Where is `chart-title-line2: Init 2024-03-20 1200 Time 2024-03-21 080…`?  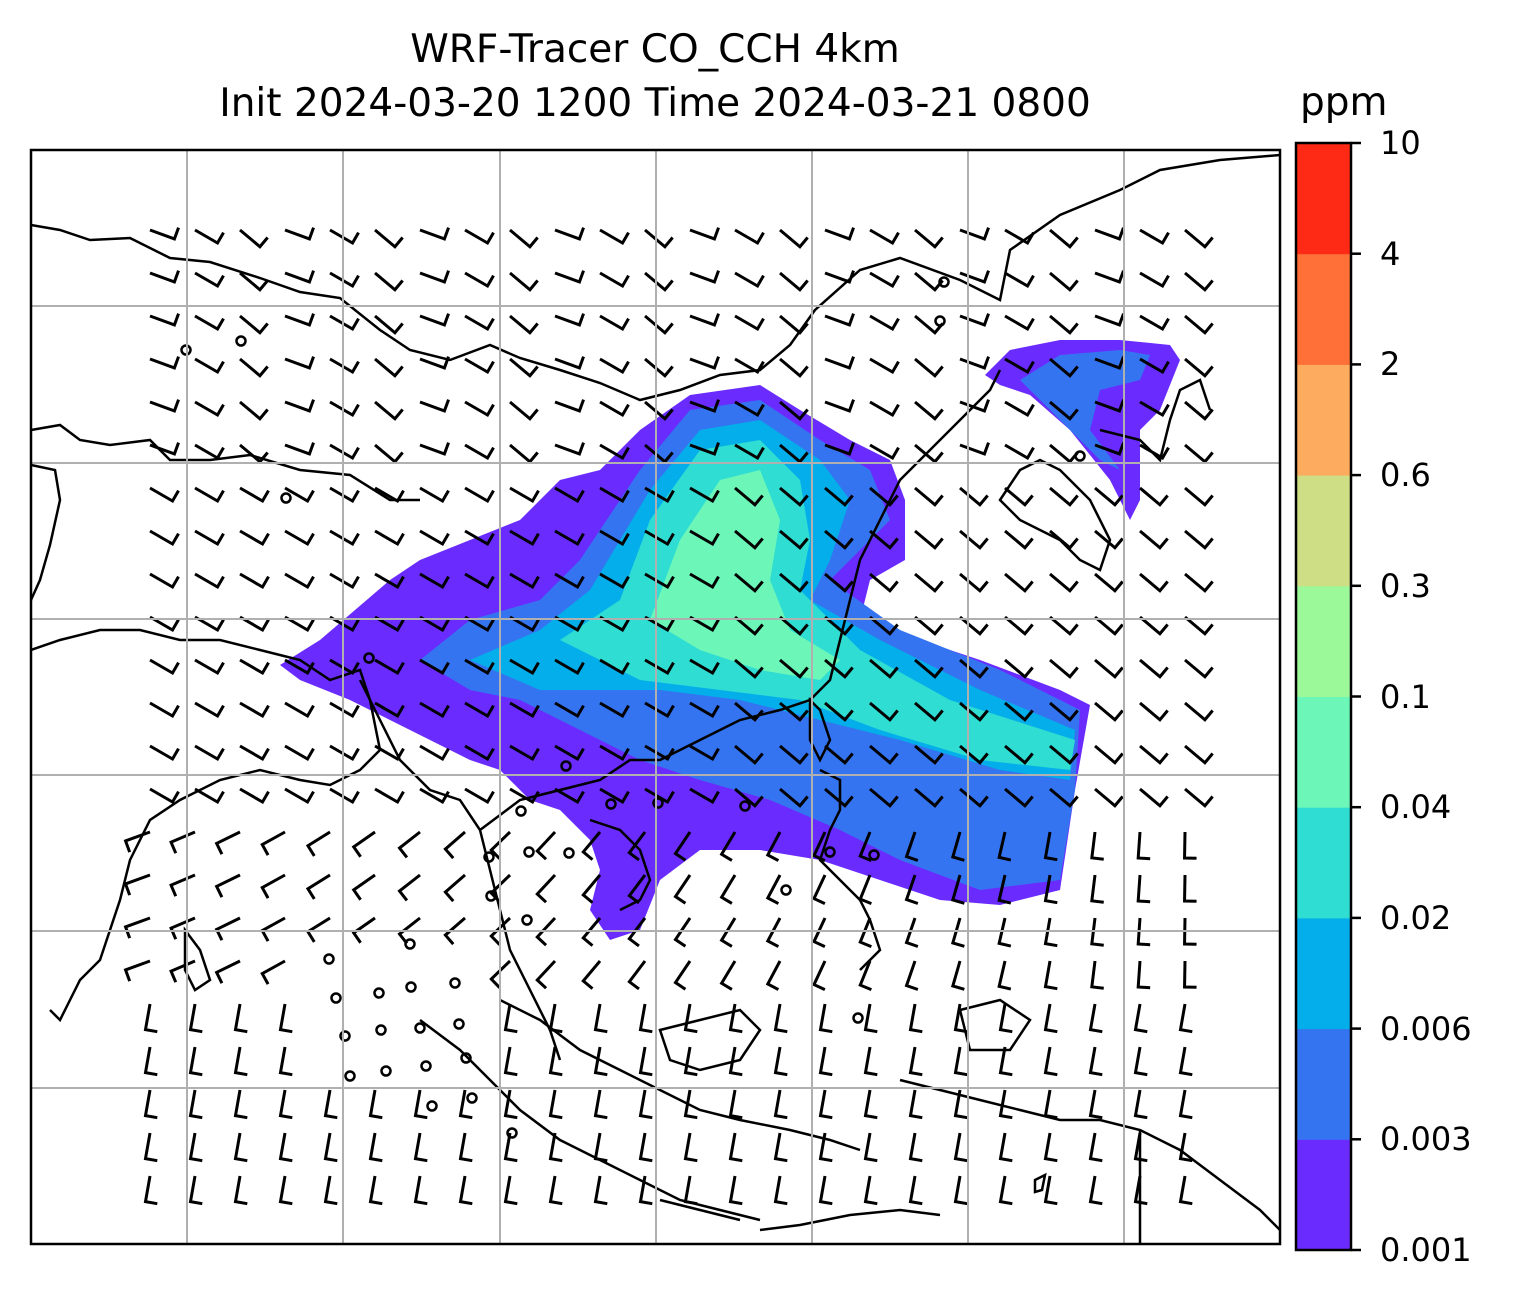
chart-title-line2: Init 2024-03-20 1200 Time 2024-03-21 080… is located at coordinates (655, 103).